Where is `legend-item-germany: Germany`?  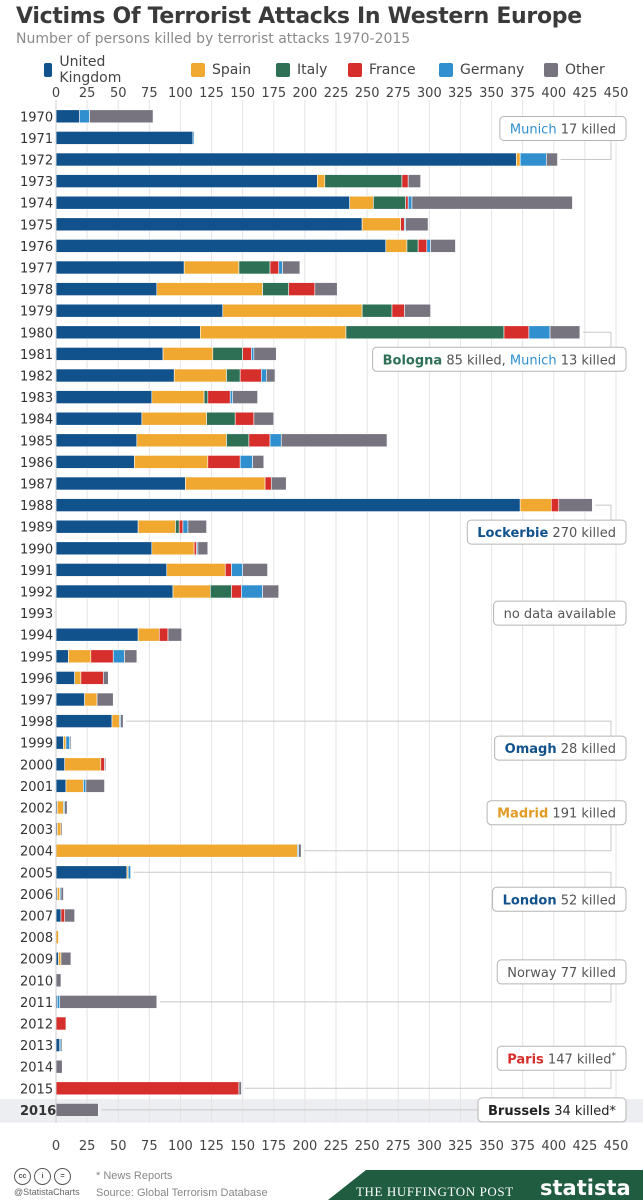
legend-item-germany: Germany is located at coordinates (481, 70).